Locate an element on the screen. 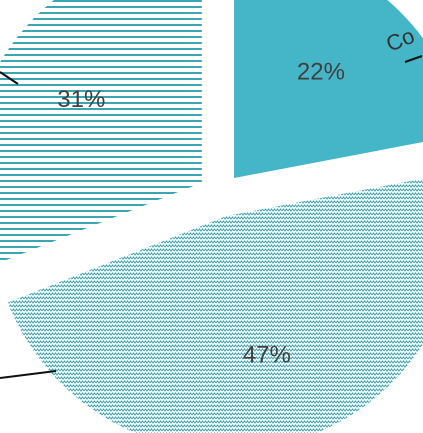 The image size is (423, 433). slice-percent-label-1: 22% is located at coordinates (321, 71).